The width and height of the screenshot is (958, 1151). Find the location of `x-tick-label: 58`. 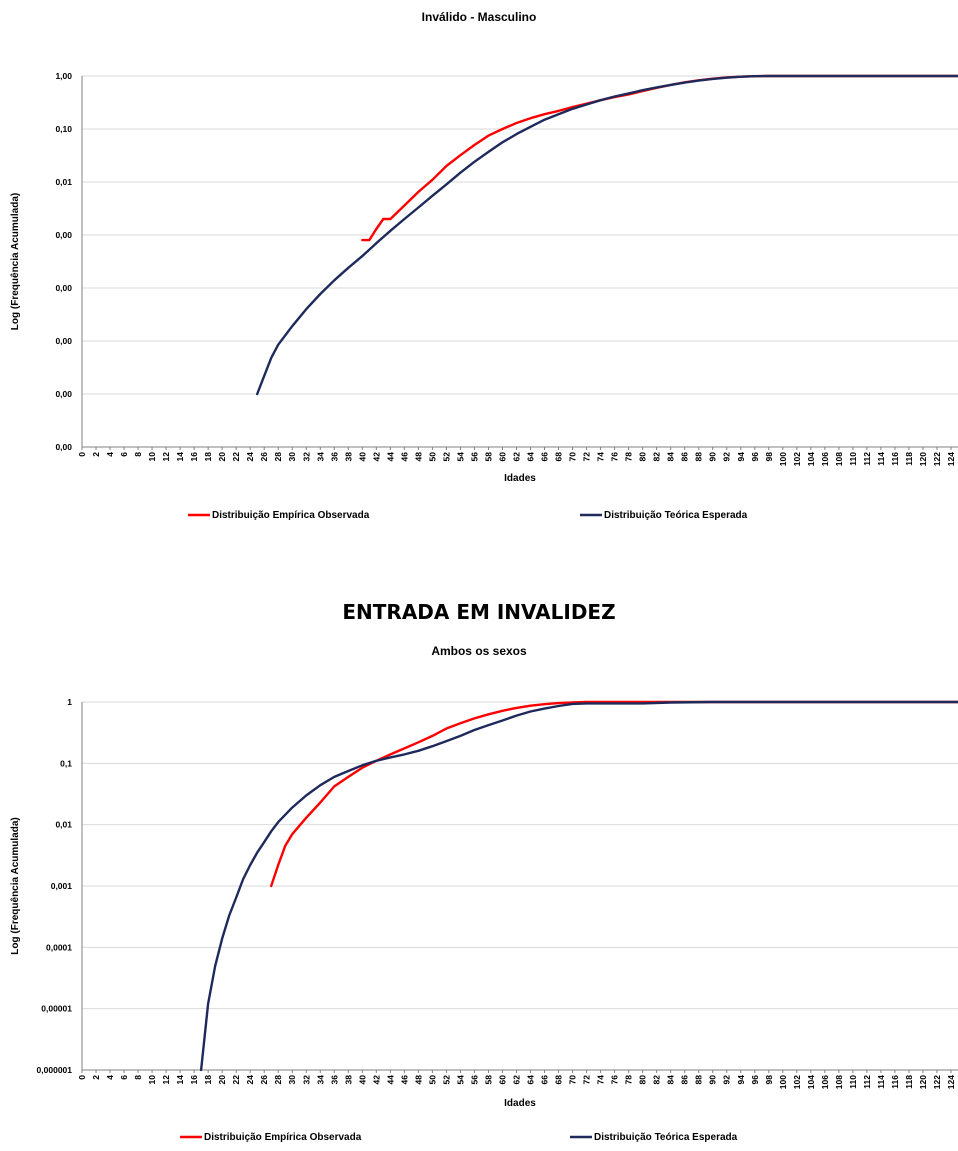

x-tick-label: 58 is located at coordinates (488, 1080).